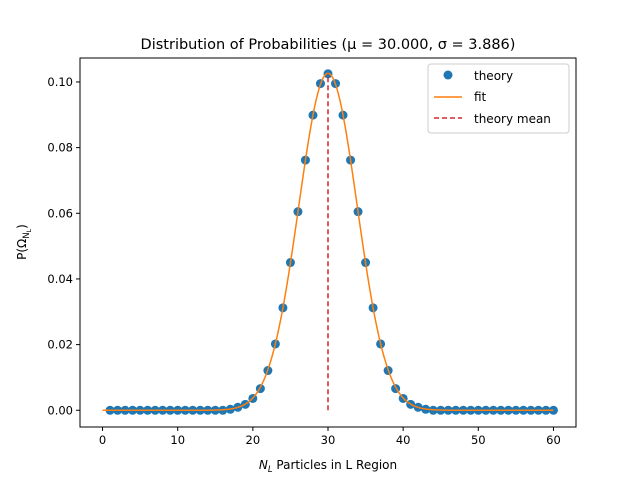 The height and width of the screenshot is (480, 640). Describe the element at coordinates (253, 440) in the screenshot. I see `x-tick-label: 20` at that location.